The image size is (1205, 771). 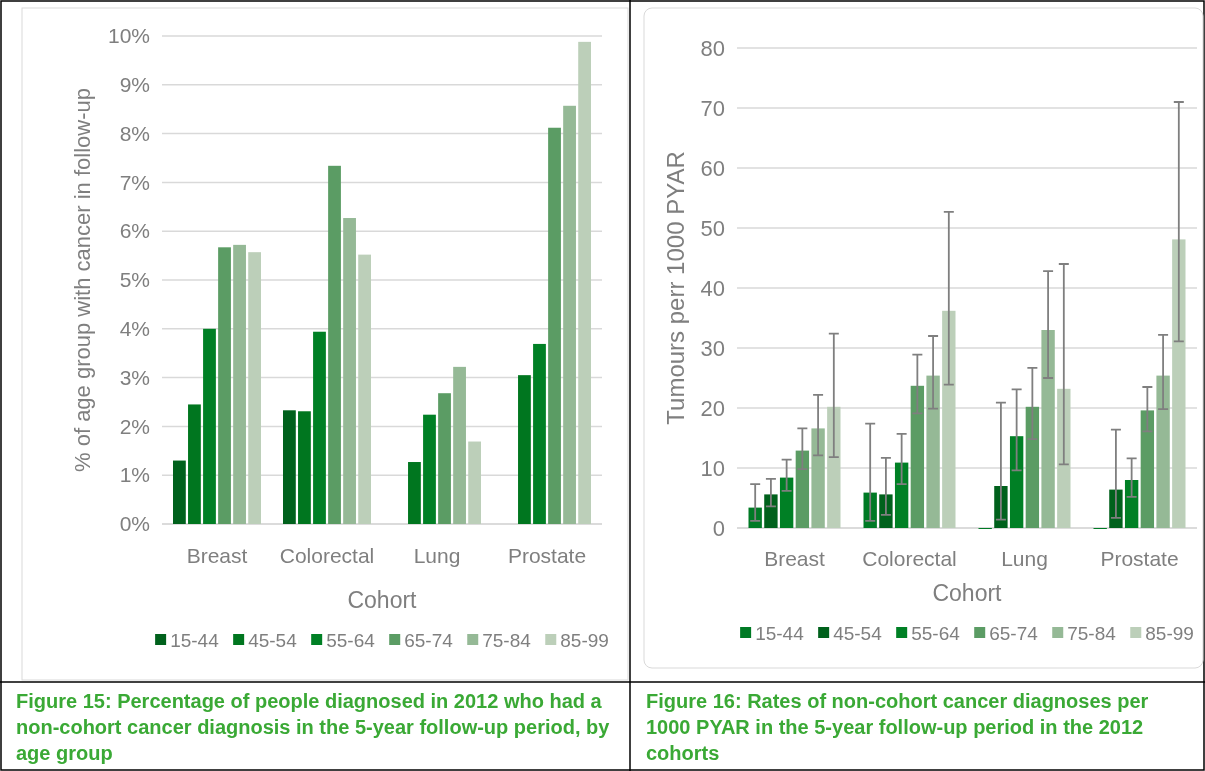 What do you see at coordinates (134, 524) in the screenshot?
I see `y-tick-label: 0%` at bounding box center [134, 524].